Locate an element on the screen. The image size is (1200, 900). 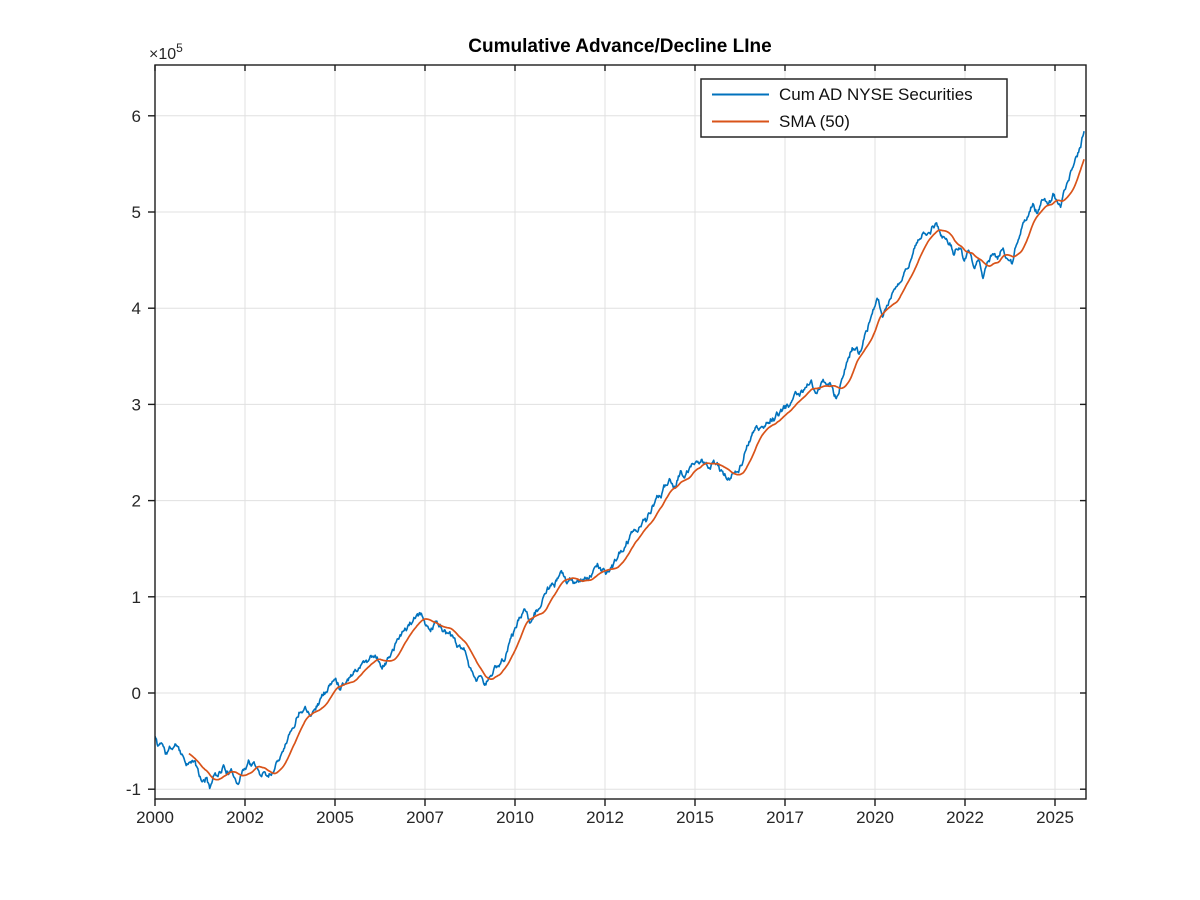
x-tick-label: 2017 is located at coordinates (785, 817).